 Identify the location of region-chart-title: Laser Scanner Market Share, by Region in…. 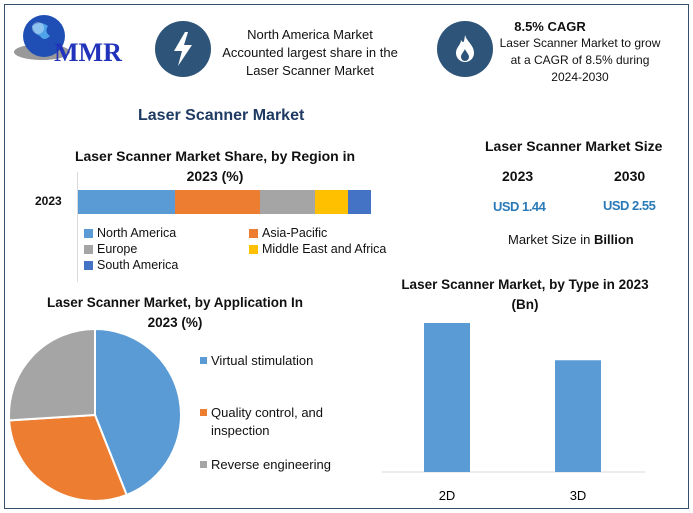
(215, 166).